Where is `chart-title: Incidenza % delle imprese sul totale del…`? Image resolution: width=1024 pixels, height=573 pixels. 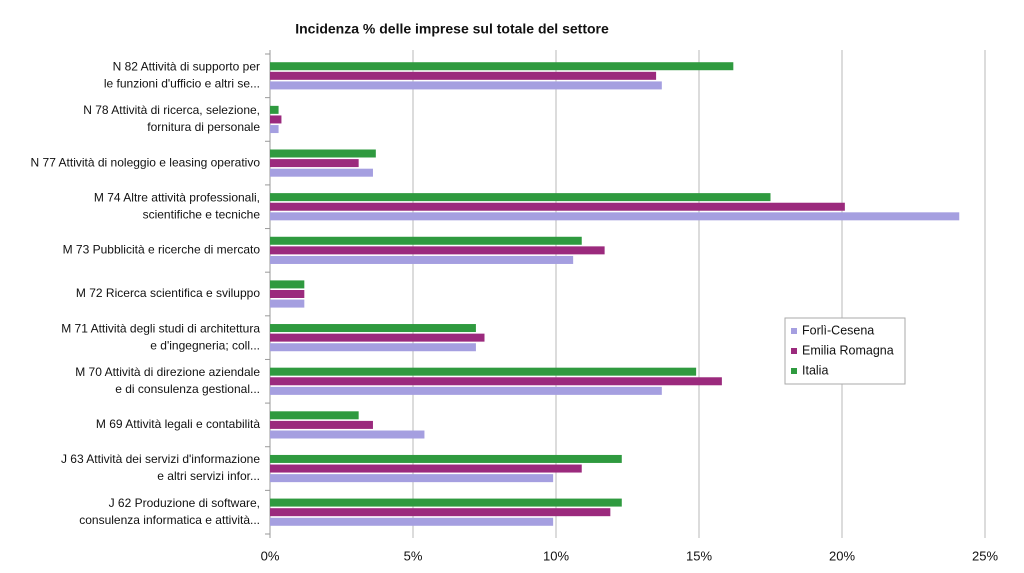 chart-title: Incidenza % delle imprese sul totale del… is located at coordinates (452, 29).